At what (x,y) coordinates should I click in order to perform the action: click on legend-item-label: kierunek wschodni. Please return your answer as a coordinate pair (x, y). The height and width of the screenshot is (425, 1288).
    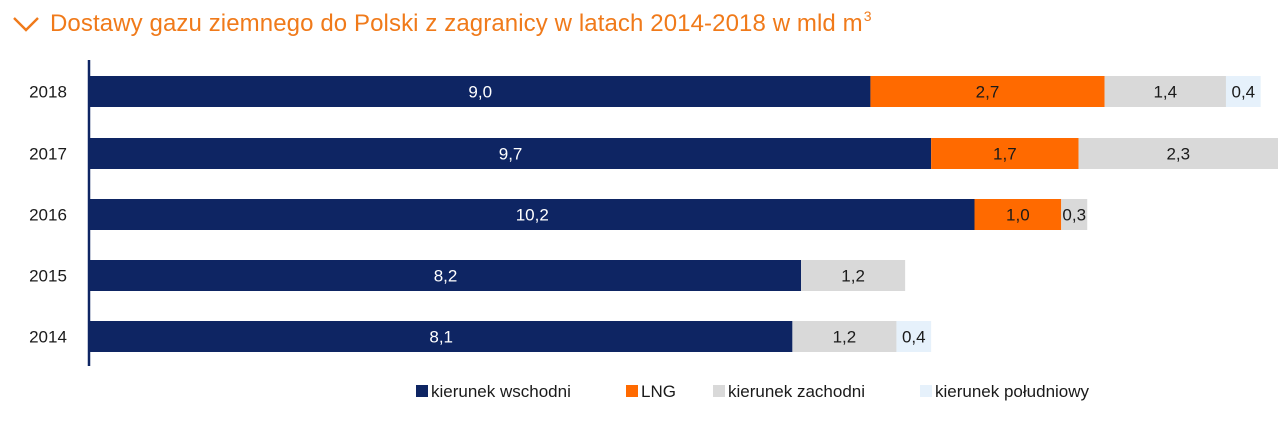
    Looking at the image, I should click on (501, 391).